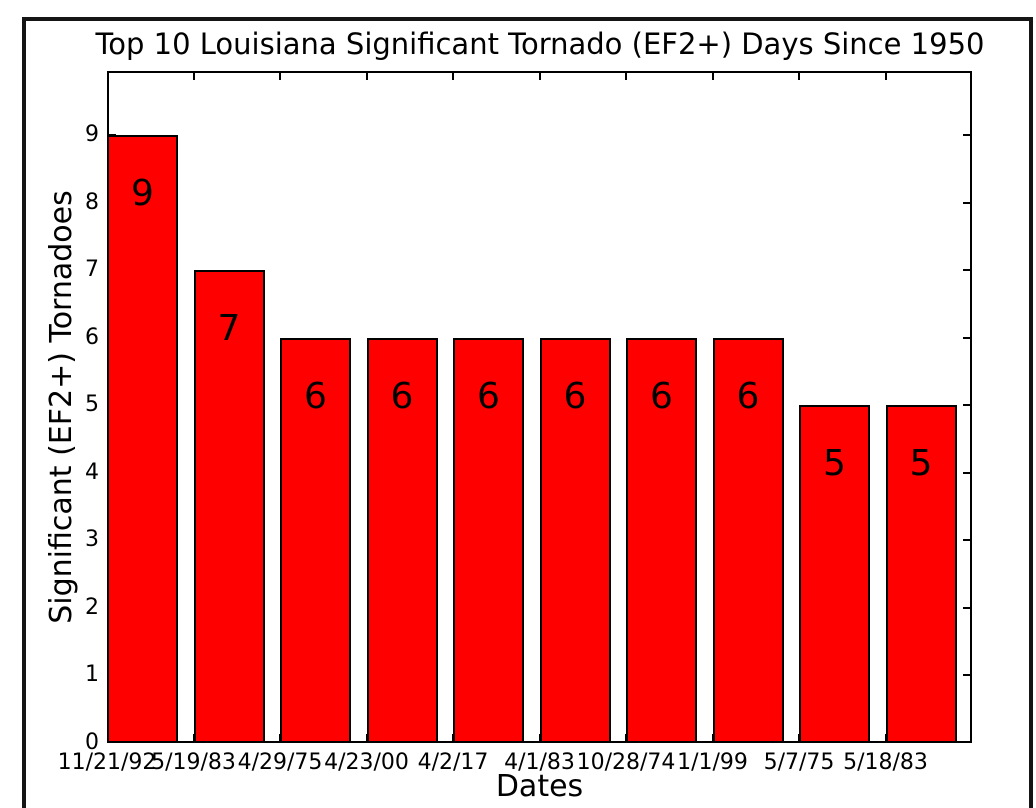  What do you see at coordinates (539, 762) in the screenshot?
I see `x-tick-label: 4/1/83` at bounding box center [539, 762].